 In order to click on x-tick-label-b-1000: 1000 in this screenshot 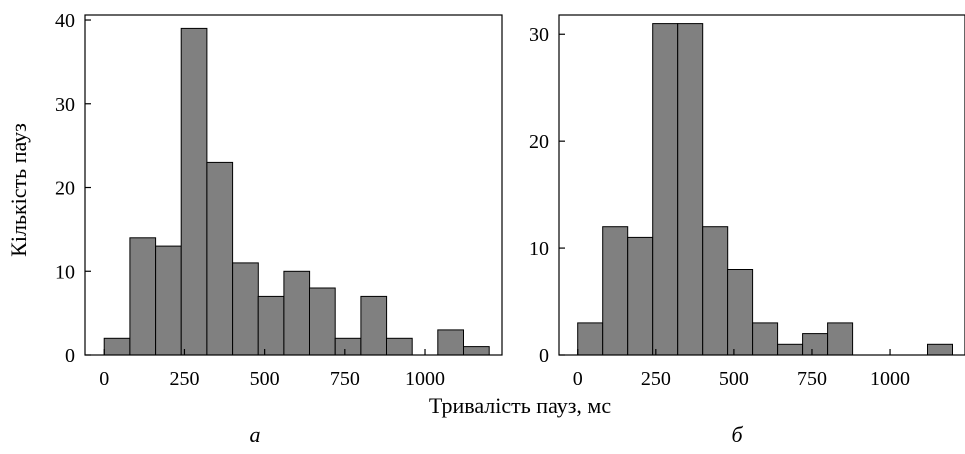, I will do `click(890, 379)`.